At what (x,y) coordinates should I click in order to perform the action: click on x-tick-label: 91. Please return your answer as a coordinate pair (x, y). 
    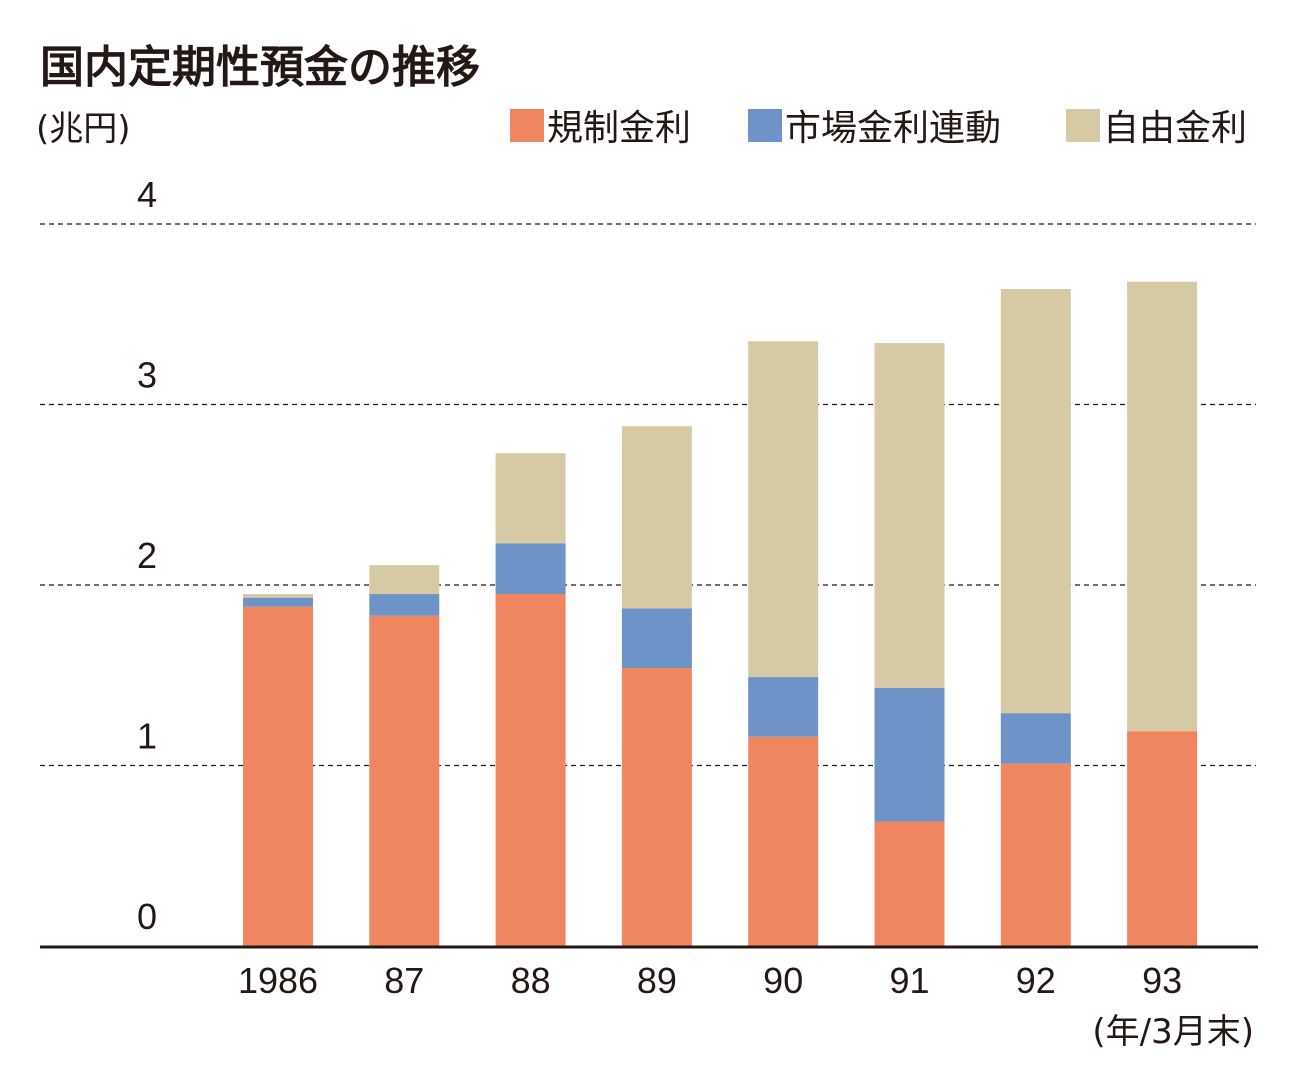
    Looking at the image, I should click on (909, 980).